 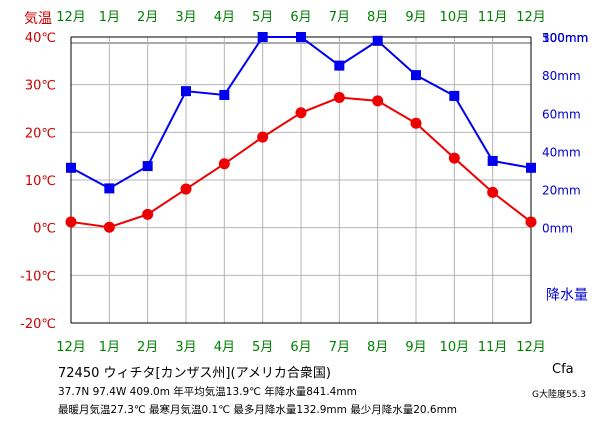 I want to click on bottom-month-labels: 12月 1月 2月 3月 4月 5月 6月 7月 8月 9月 10月 11月 12月, so click(x=301, y=347).